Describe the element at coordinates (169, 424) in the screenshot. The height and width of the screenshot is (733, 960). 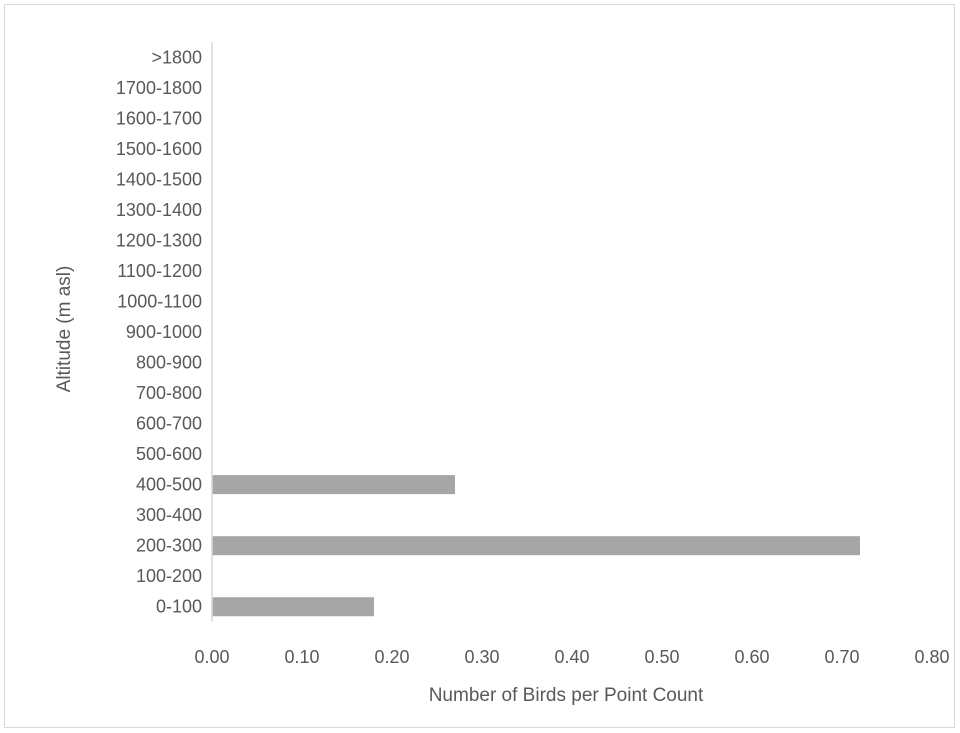
I see `y-tick-label: 600-700` at that location.